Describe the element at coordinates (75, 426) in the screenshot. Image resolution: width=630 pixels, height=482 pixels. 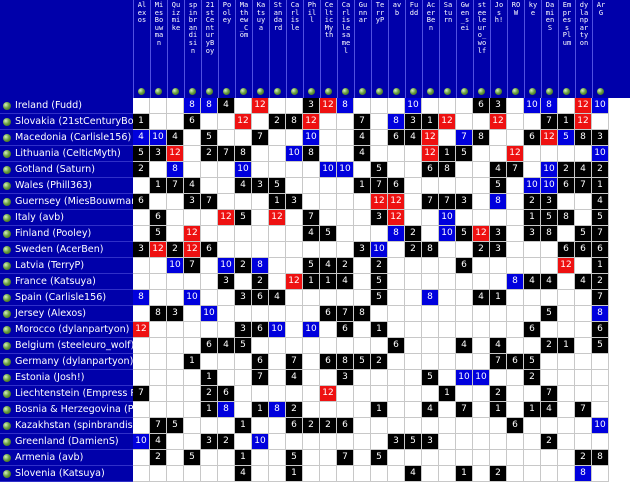
I see `row-label: Kazakhstan (spinbrandispin)` at that location.